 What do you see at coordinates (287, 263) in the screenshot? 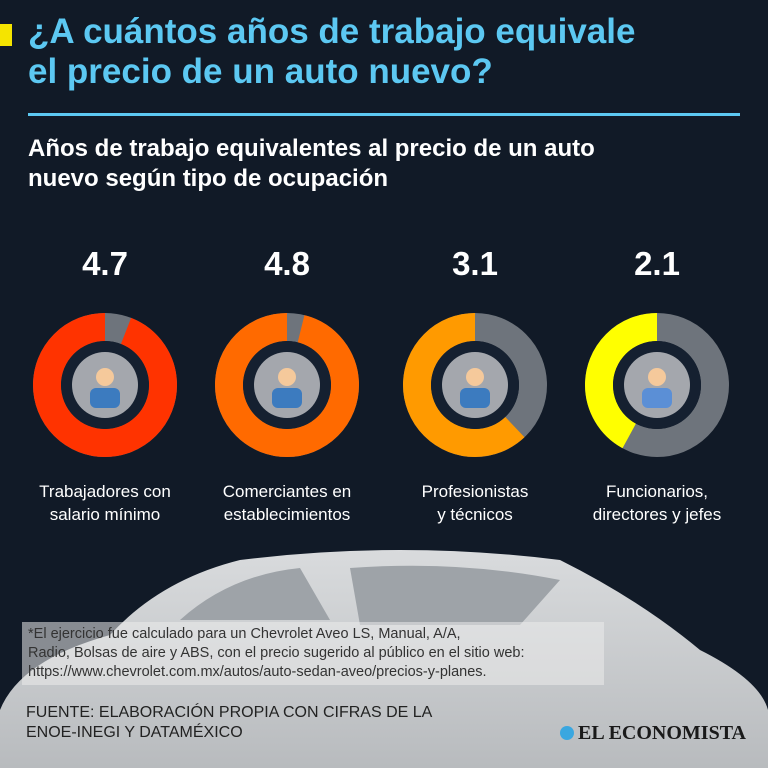
I see `value-label: 4.8` at bounding box center [287, 263].